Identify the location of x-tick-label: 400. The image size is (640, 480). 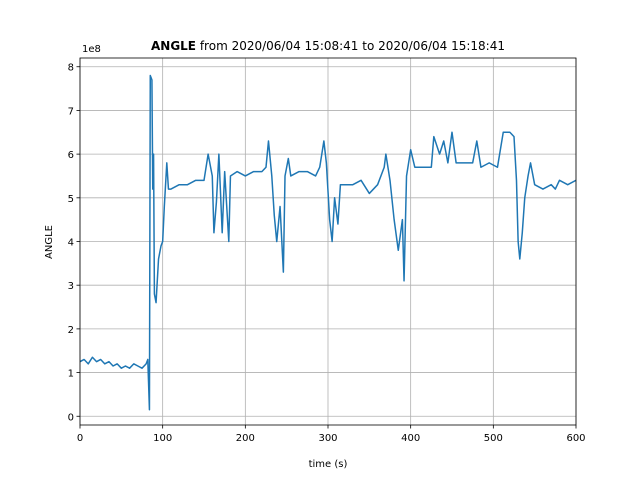
(410, 438).